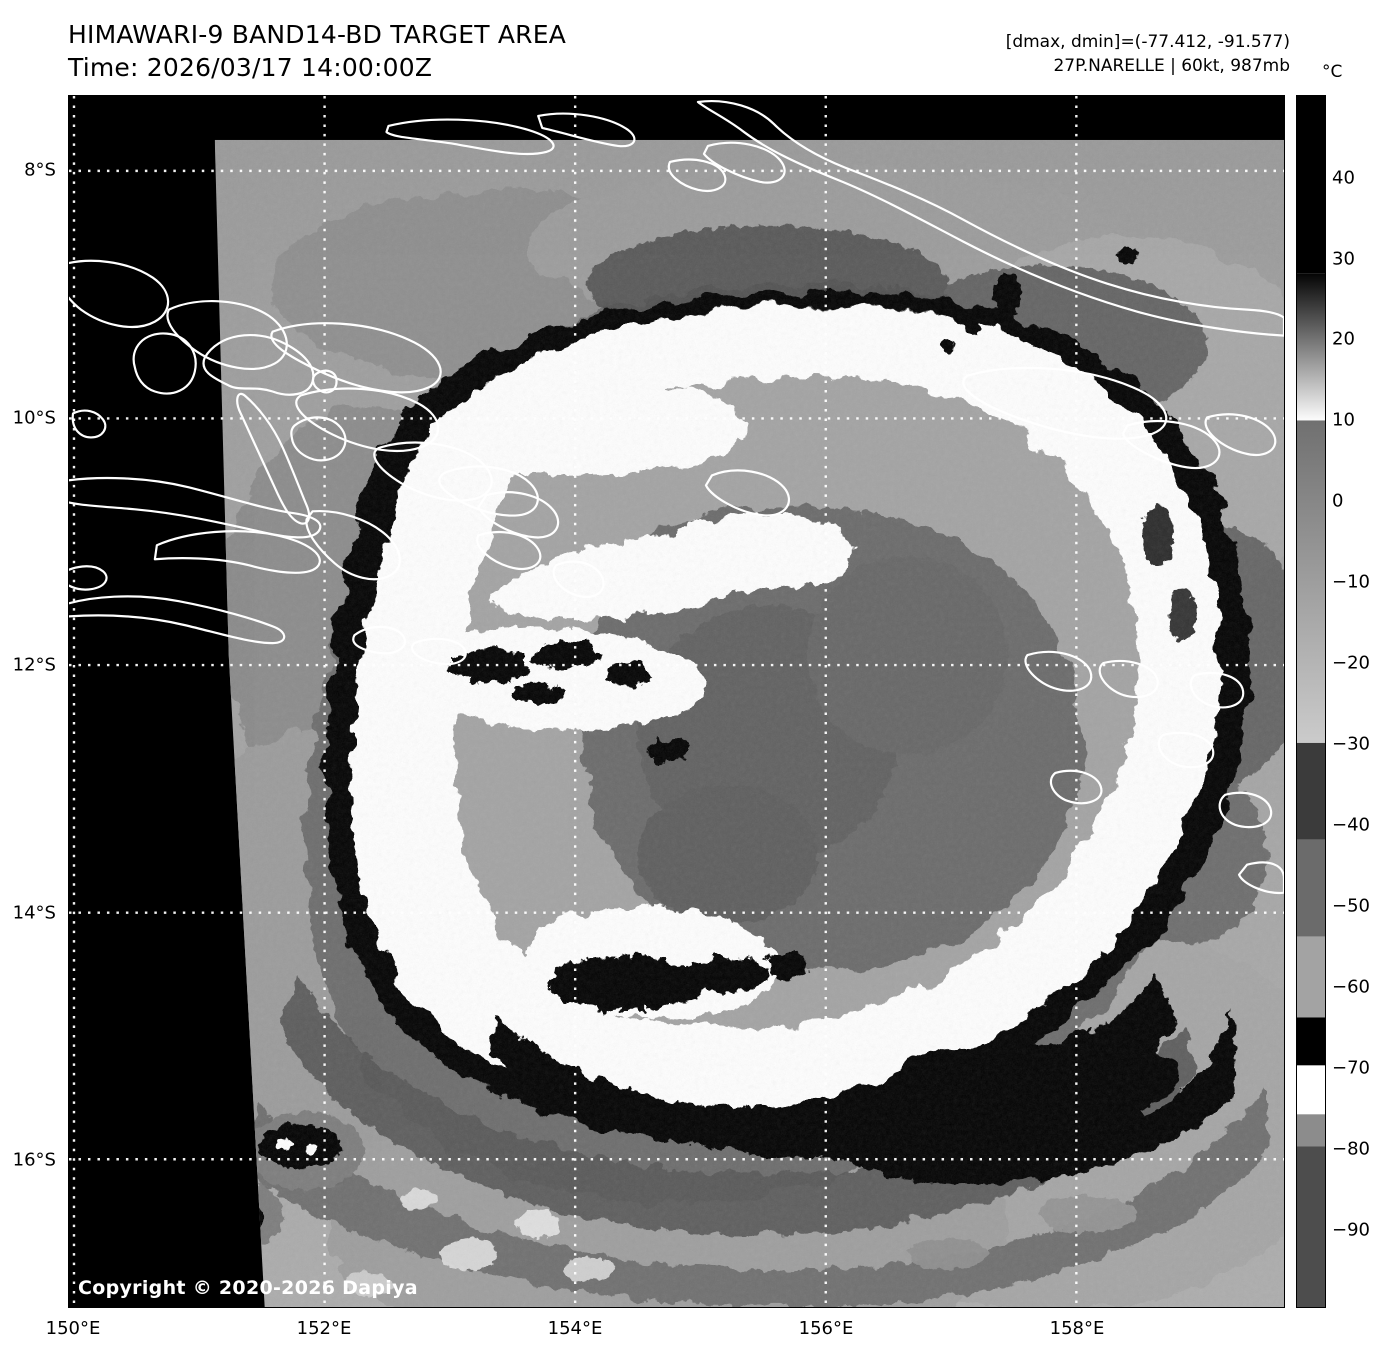 The image size is (1388, 1359). Describe the element at coordinates (1351, 663) in the screenshot. I see `colorbar-tick-m20: −20` at that location.